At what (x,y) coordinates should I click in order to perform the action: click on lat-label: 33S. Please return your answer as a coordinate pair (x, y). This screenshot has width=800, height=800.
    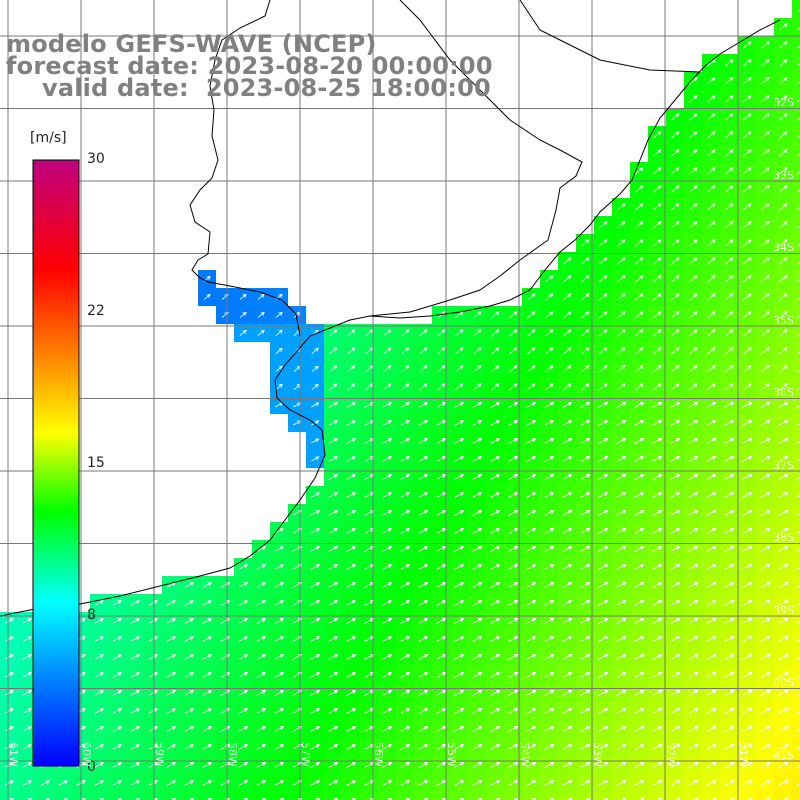
    Looking at the image, I should click on (783, 175).